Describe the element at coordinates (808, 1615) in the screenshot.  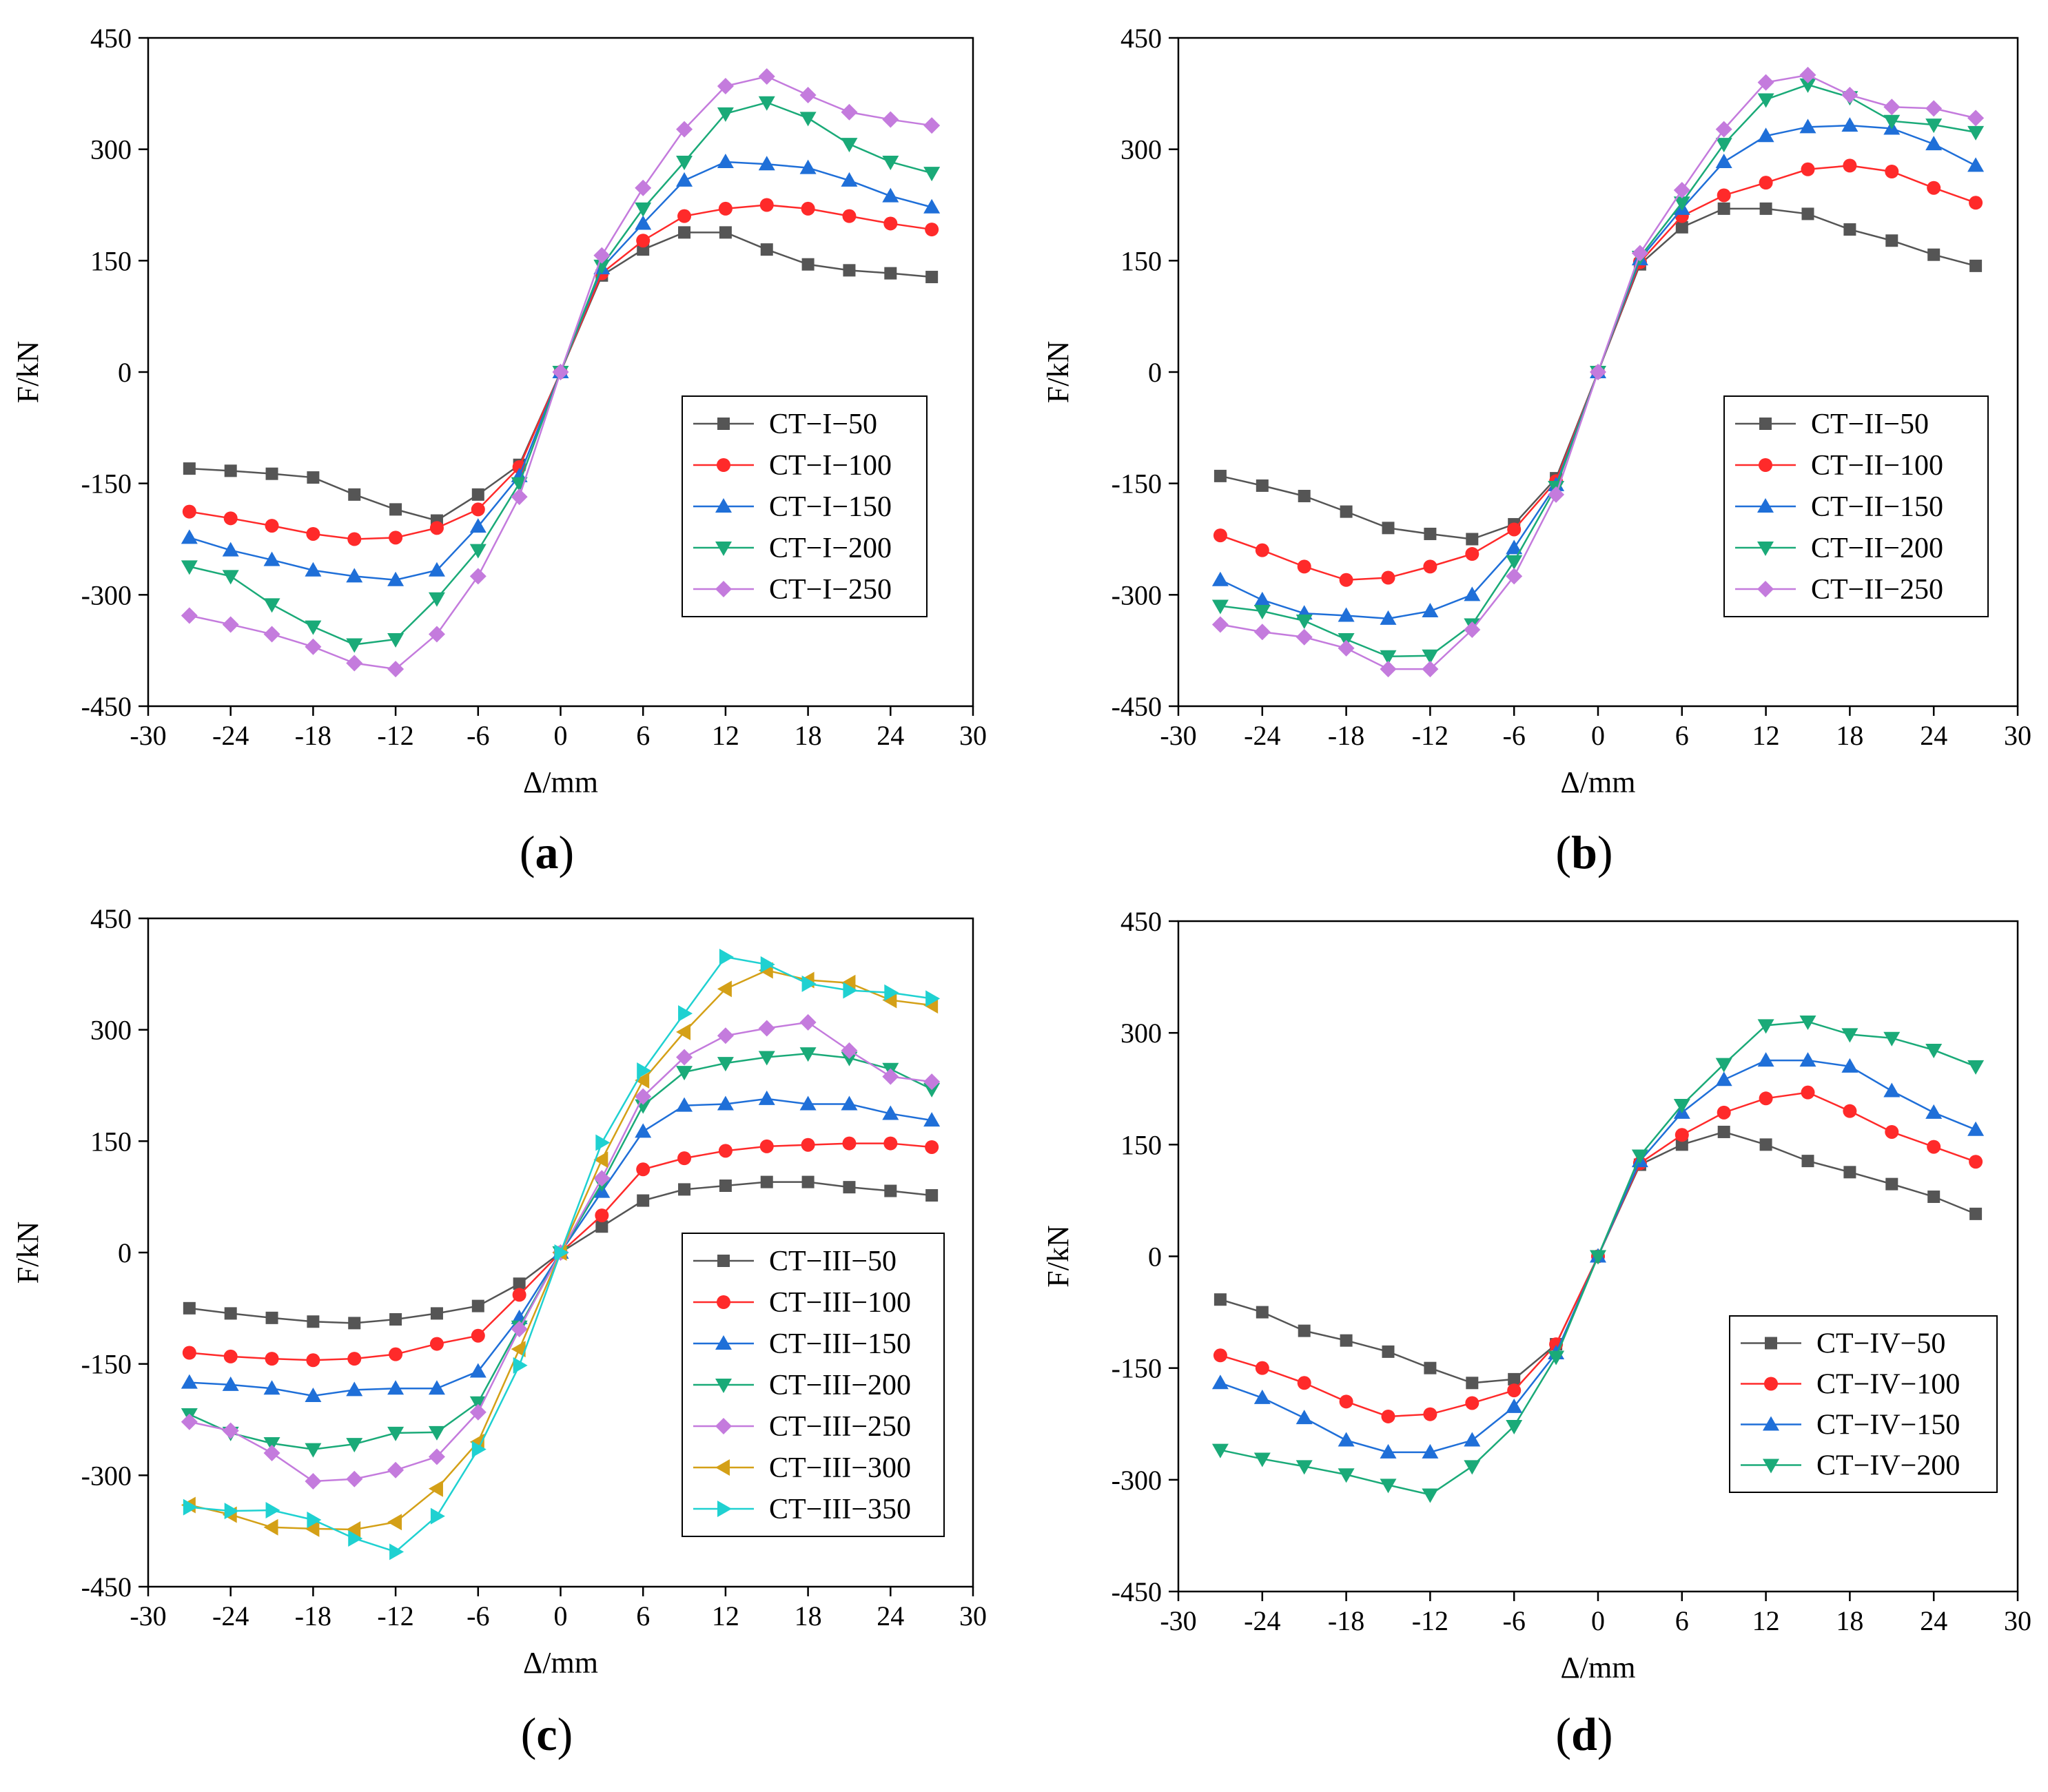
I see `x-tick-label: 18` at that location.